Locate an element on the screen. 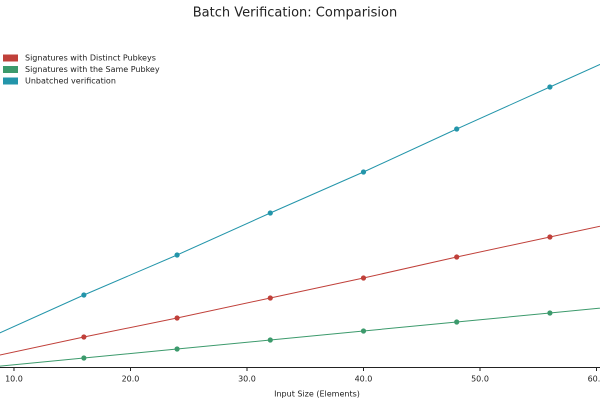 Image resolution: width=600 pixels, height=400 pixels. x-tick-label: 20.0 is located at coordinates (131, 379).